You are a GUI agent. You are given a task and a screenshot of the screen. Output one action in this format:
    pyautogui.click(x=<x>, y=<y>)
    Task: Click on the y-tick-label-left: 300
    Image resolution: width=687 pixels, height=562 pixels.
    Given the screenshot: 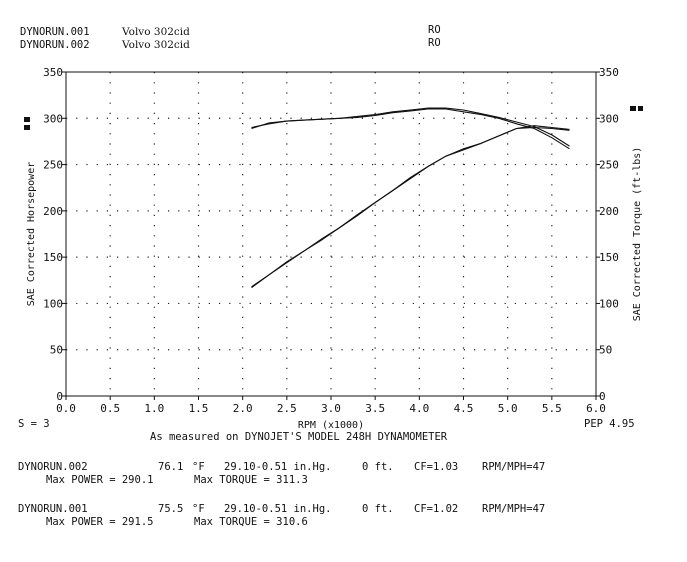 What is the action you would take?
    pyautogui.click(x=53, y=118)
    